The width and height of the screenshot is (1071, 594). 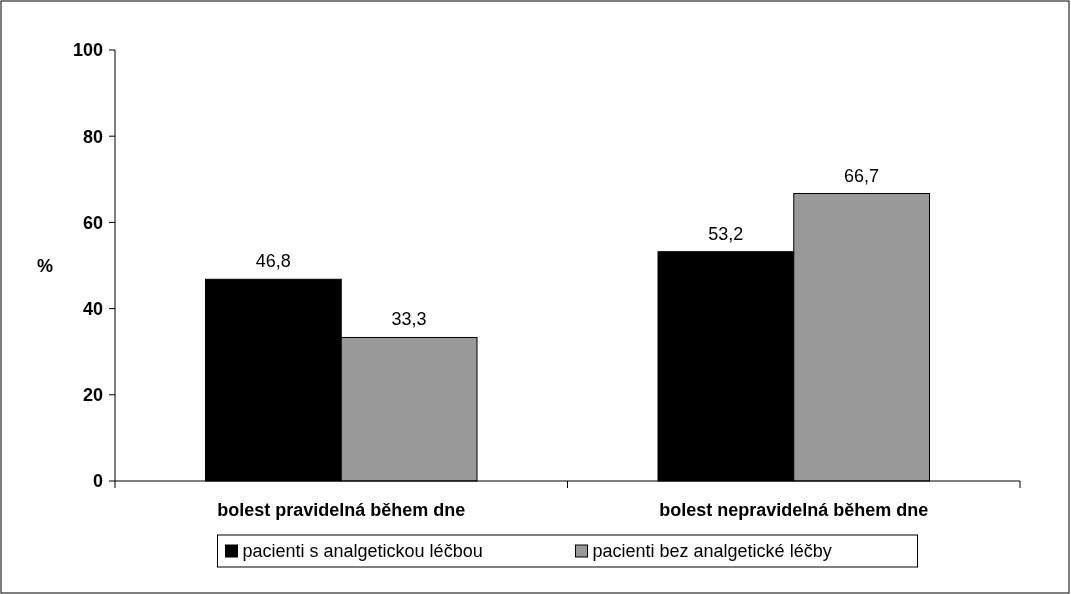 I want to click on y-tick-label: 0, so click(x=97, y=481).